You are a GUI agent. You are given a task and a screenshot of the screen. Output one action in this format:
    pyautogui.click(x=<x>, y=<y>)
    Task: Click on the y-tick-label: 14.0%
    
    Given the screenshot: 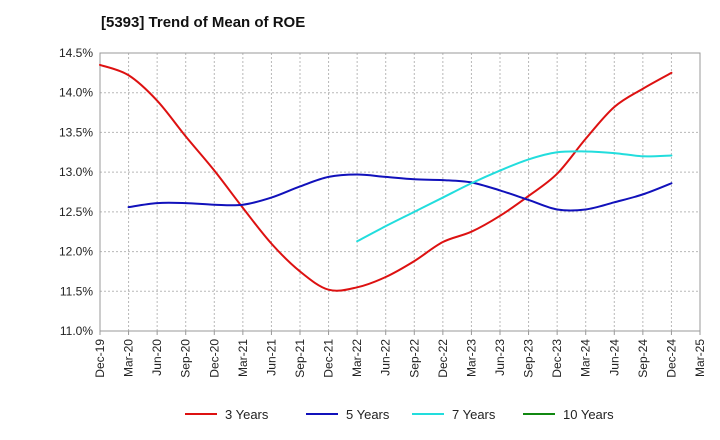 What is the action you would take?
    pyautogui.click(x=76, y=93)
    